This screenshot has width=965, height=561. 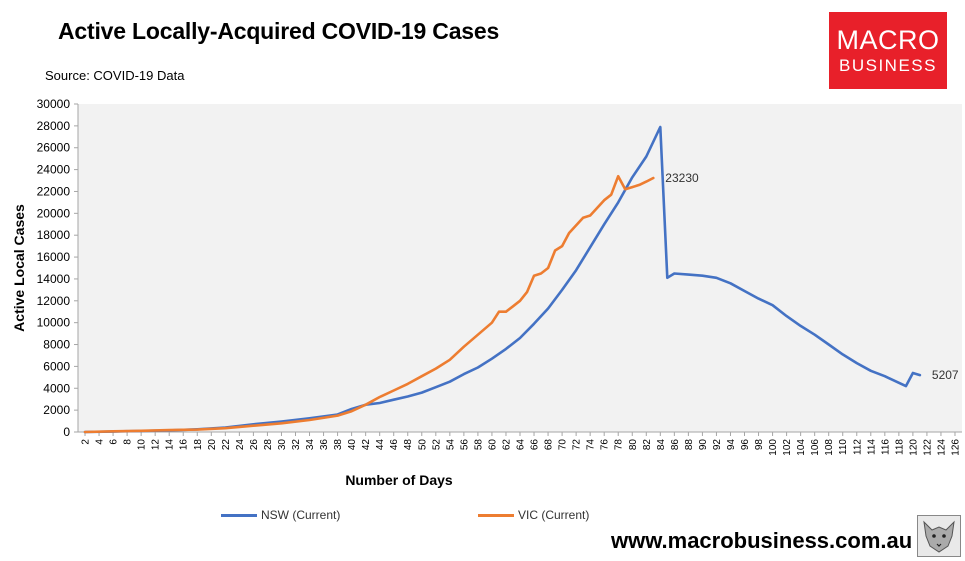 What do you see at coordinates (128, 442) in the screenshot?
I see `x-tick-label: 8` at bounding box center [128, 442].